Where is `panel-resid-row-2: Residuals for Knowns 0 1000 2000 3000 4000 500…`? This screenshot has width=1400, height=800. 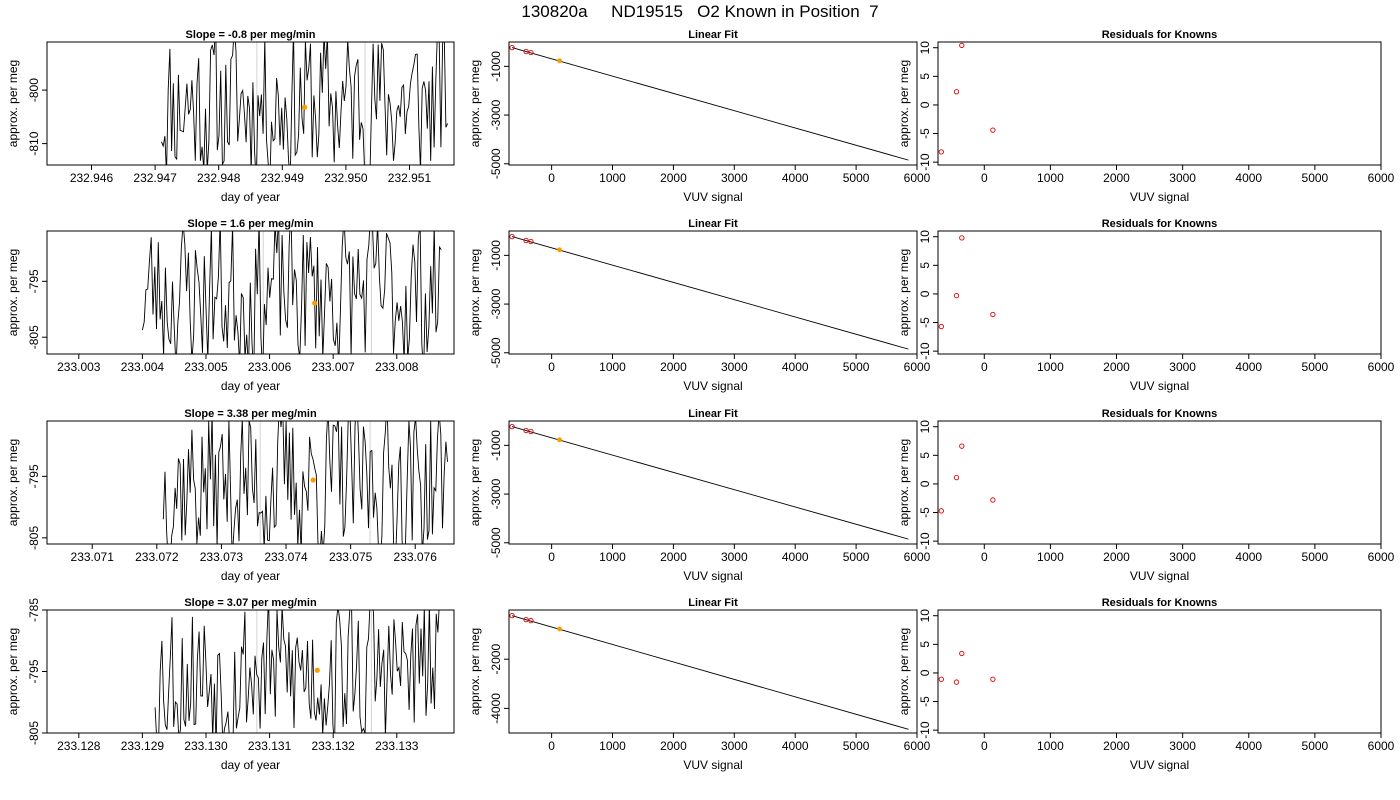 panel-resid-row-2: Residuals for Knowns 0 1000 2000 3000 4000 500… is located at coordinates (1146, 305).